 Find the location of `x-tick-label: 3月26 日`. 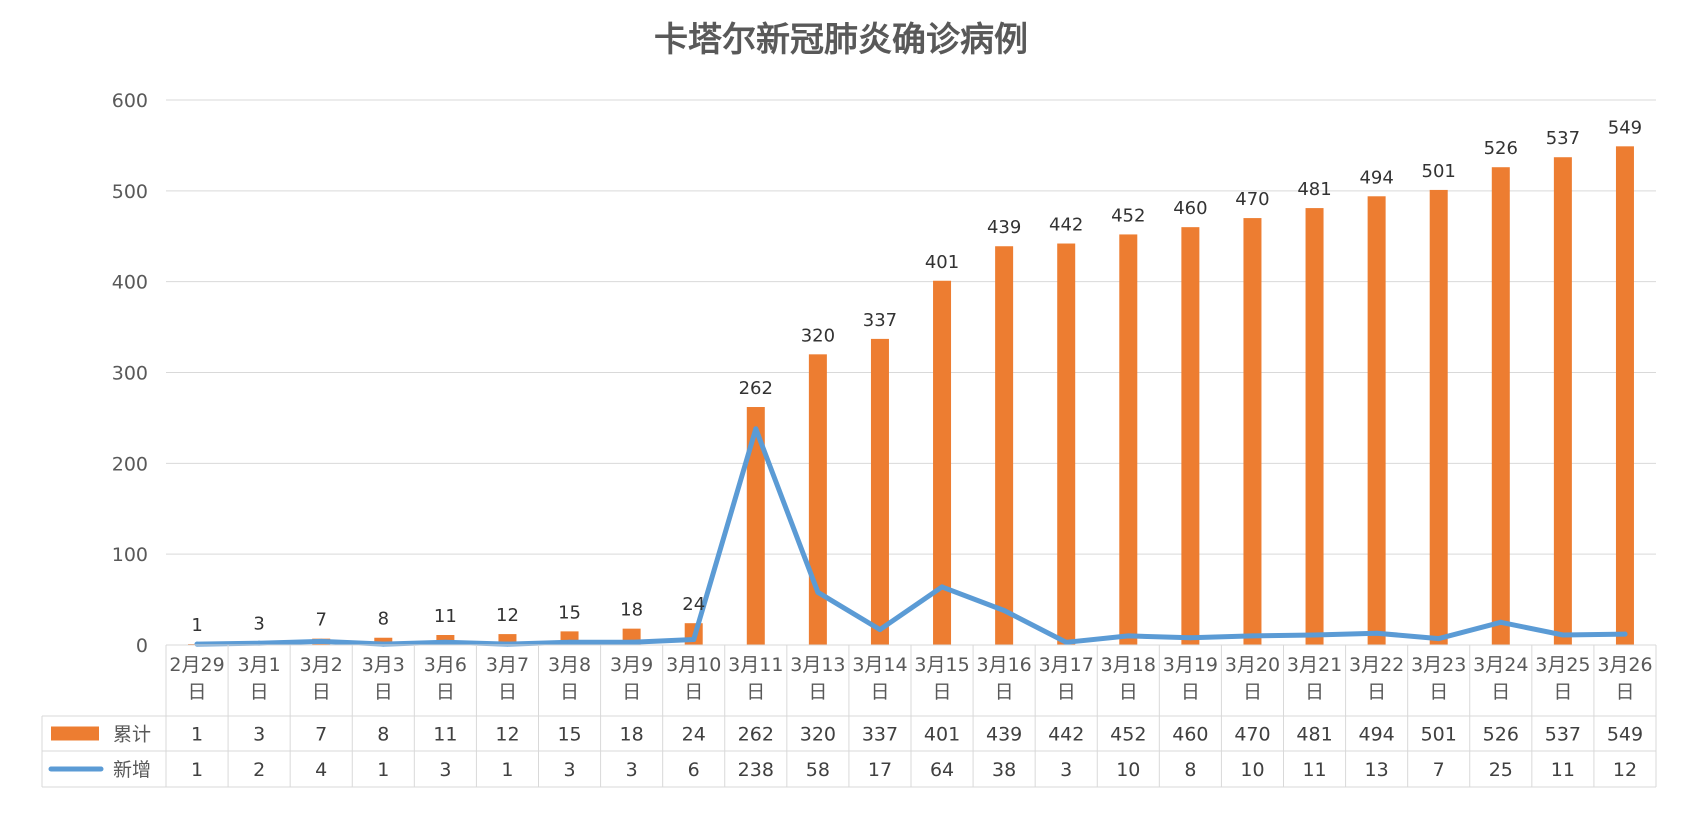

x-tick-label: 3月26 日 is located at coordinates (1624, 678).